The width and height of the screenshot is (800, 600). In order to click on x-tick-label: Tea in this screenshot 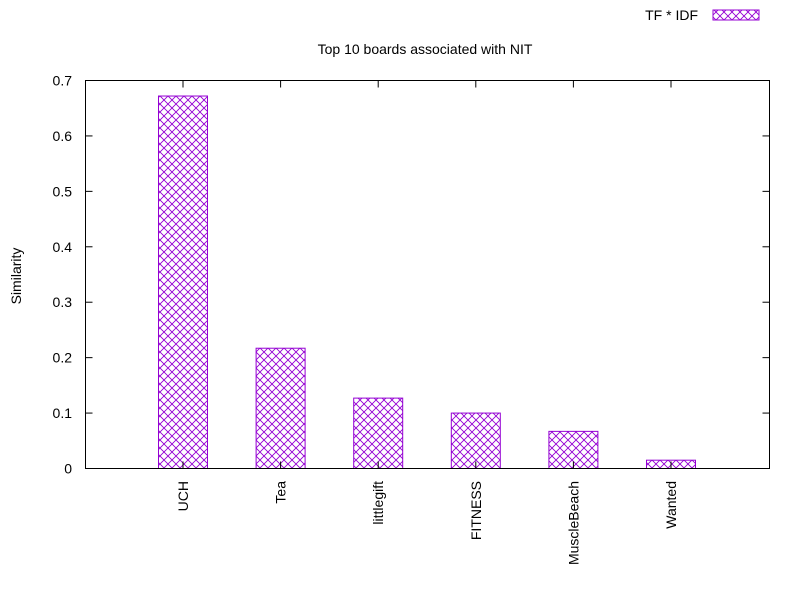, I will do `click(281, 492)`.